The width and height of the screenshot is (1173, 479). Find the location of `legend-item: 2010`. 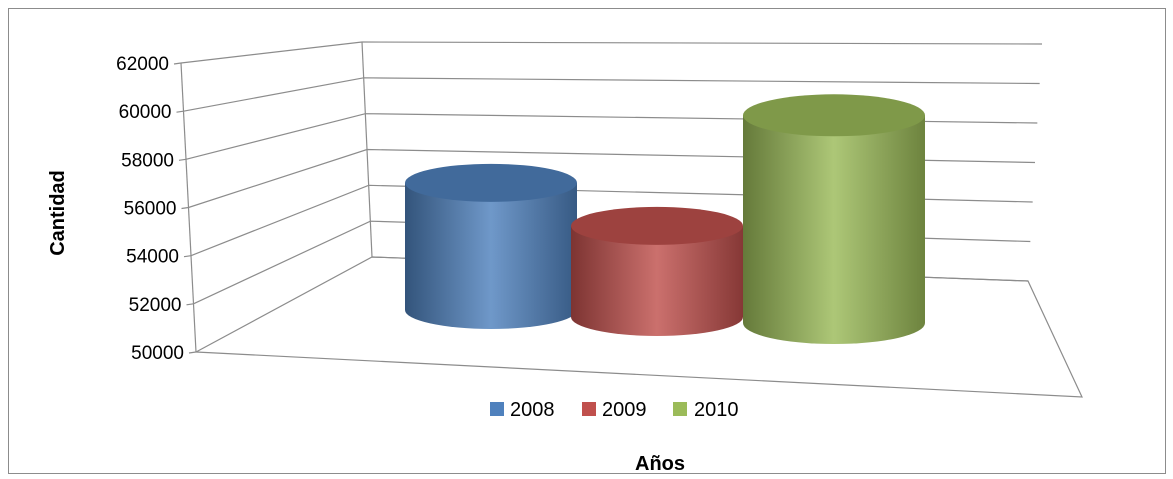

legend-item: 2010 is located at coordinates (706, 410).